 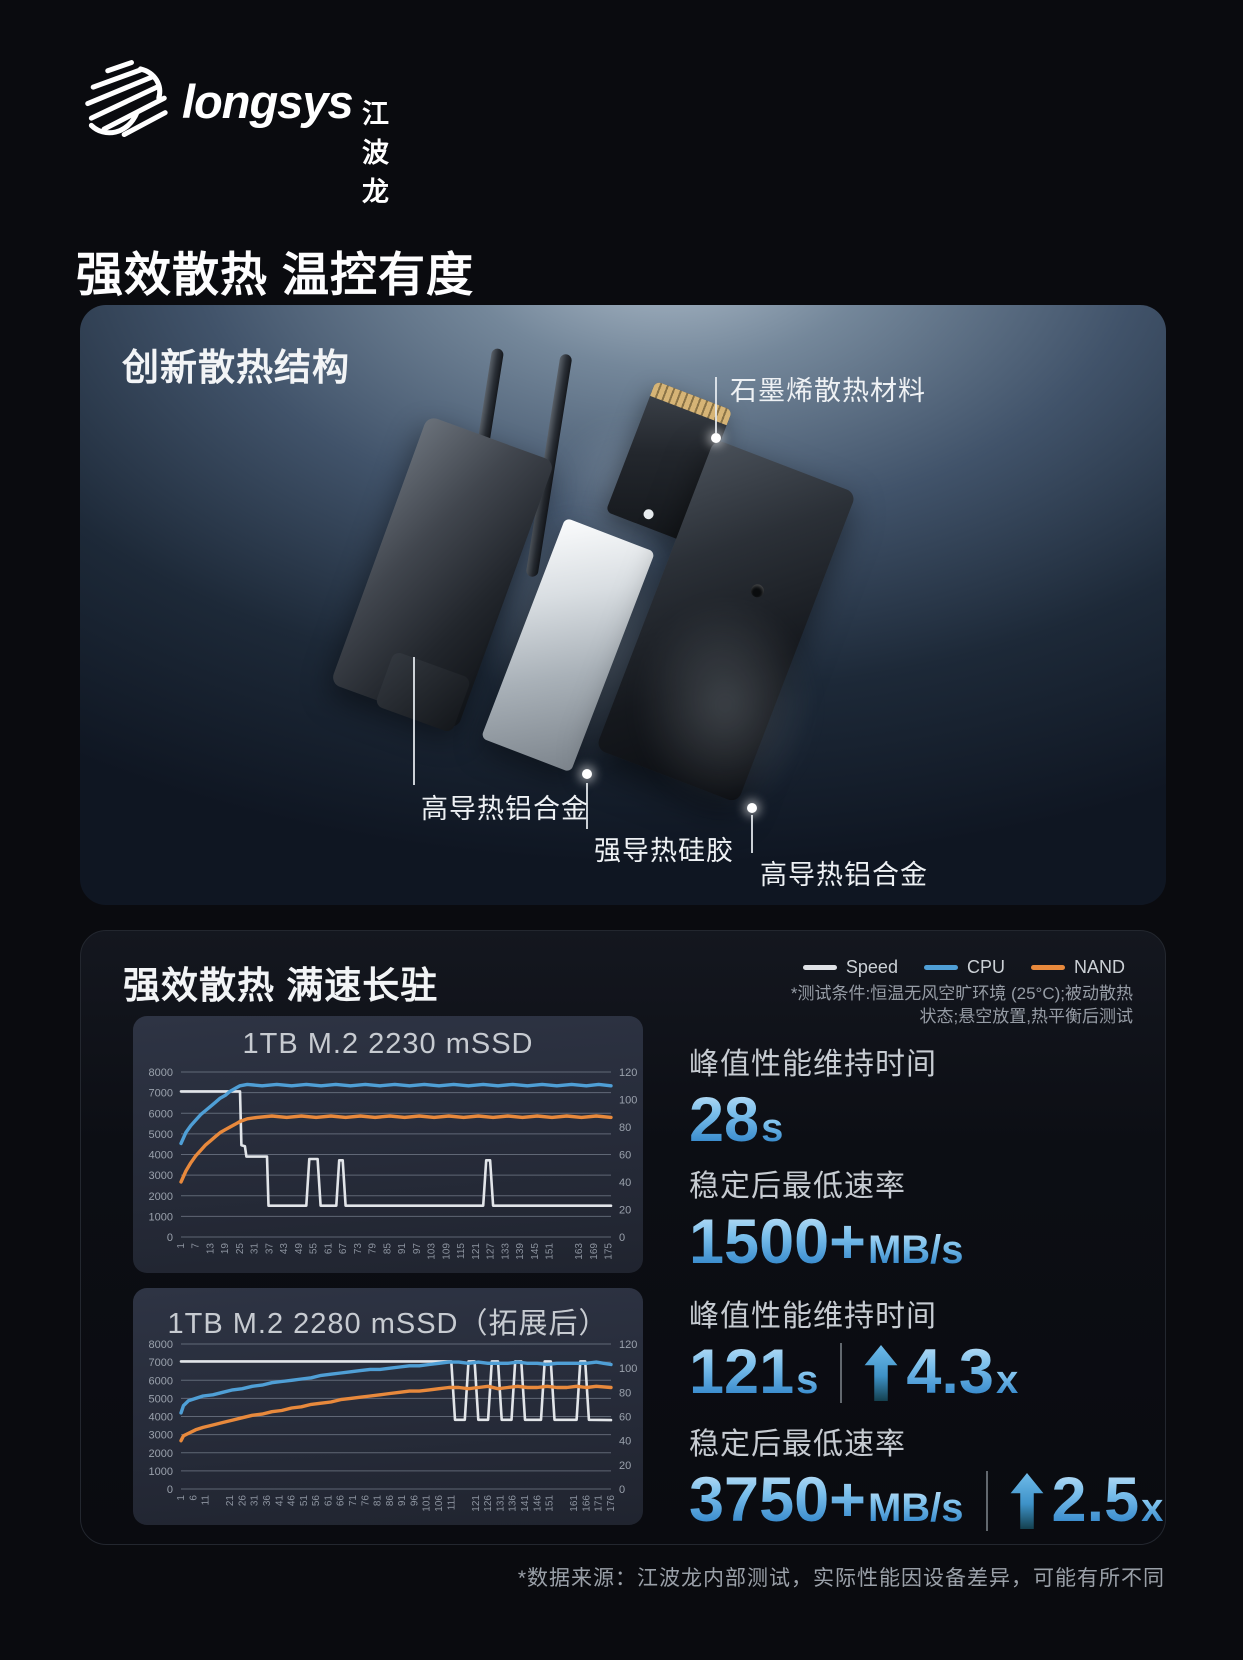 What do you see at coordinates (275, 275) in the screenshot?
I see `page-title: 强效散热 温控有度` at bounding box center [275, 275].